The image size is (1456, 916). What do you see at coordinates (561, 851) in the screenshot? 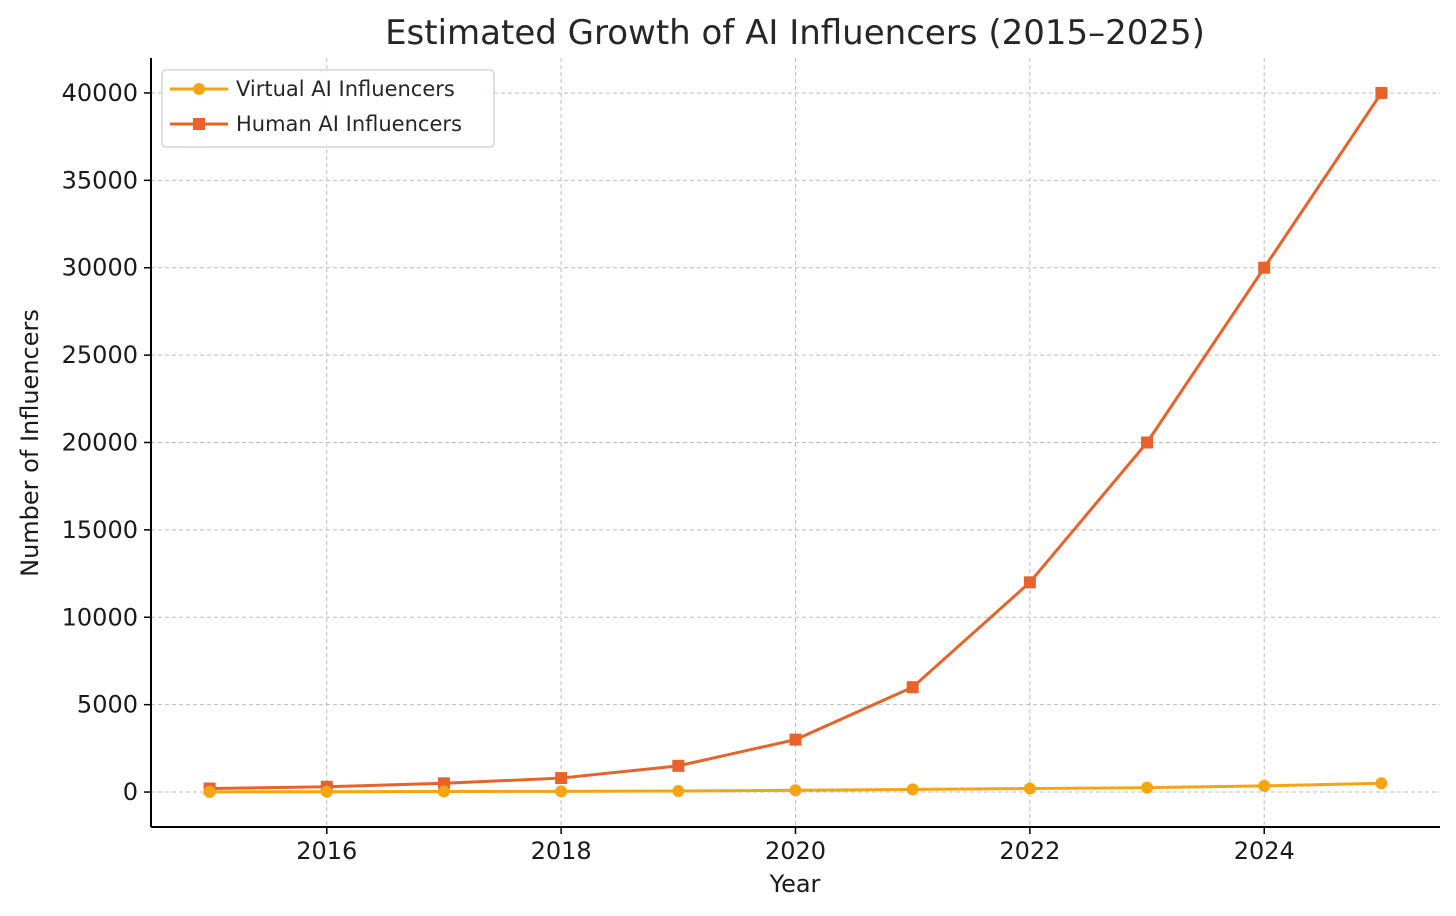
I see `x-tick-label: 2018` at bounding box center [561, 851].